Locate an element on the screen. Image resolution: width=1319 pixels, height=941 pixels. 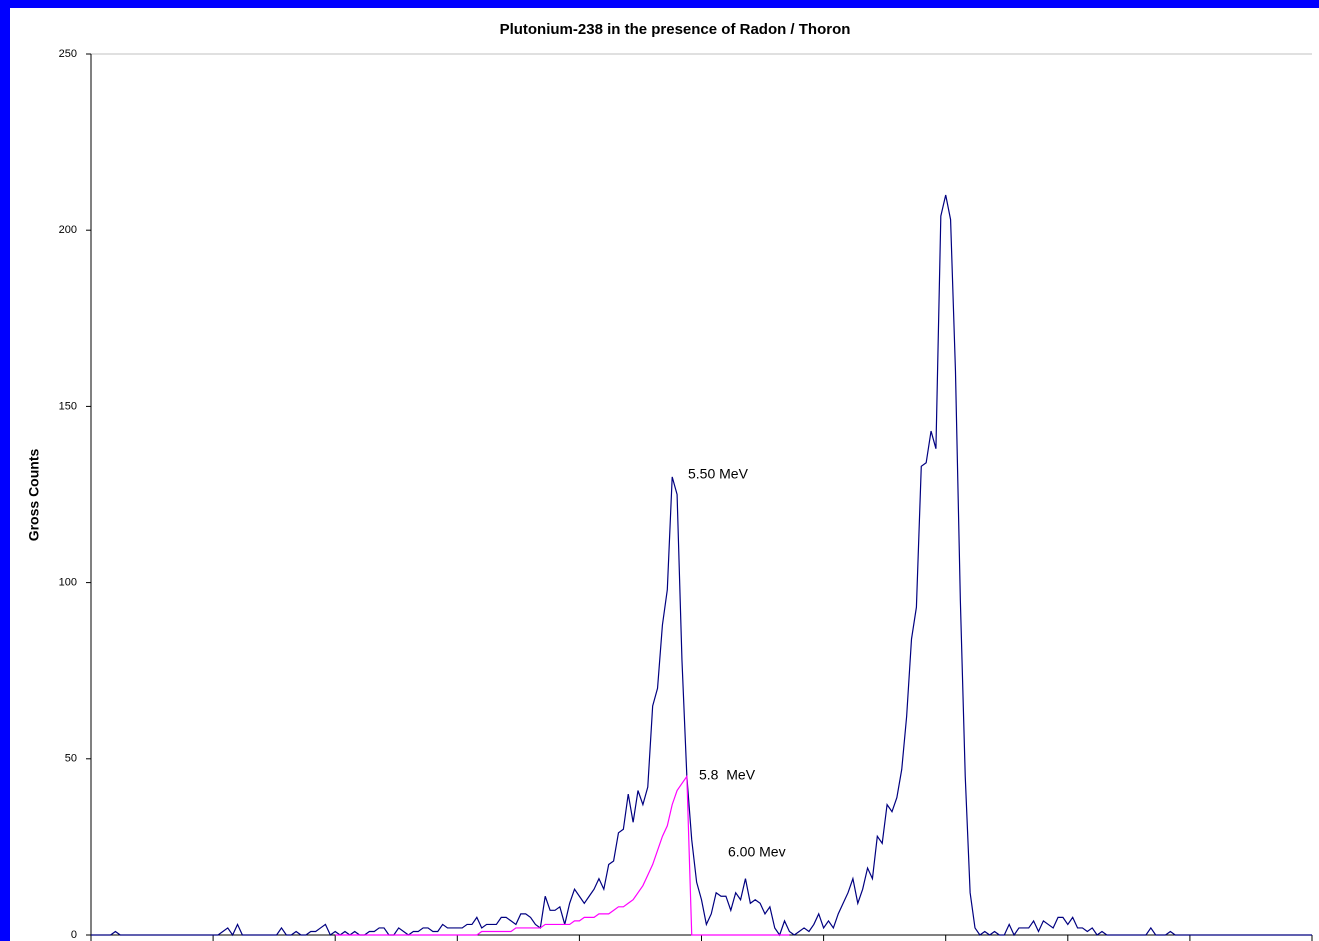
y-tick-label: 50 is located at coordinates (71, 759).